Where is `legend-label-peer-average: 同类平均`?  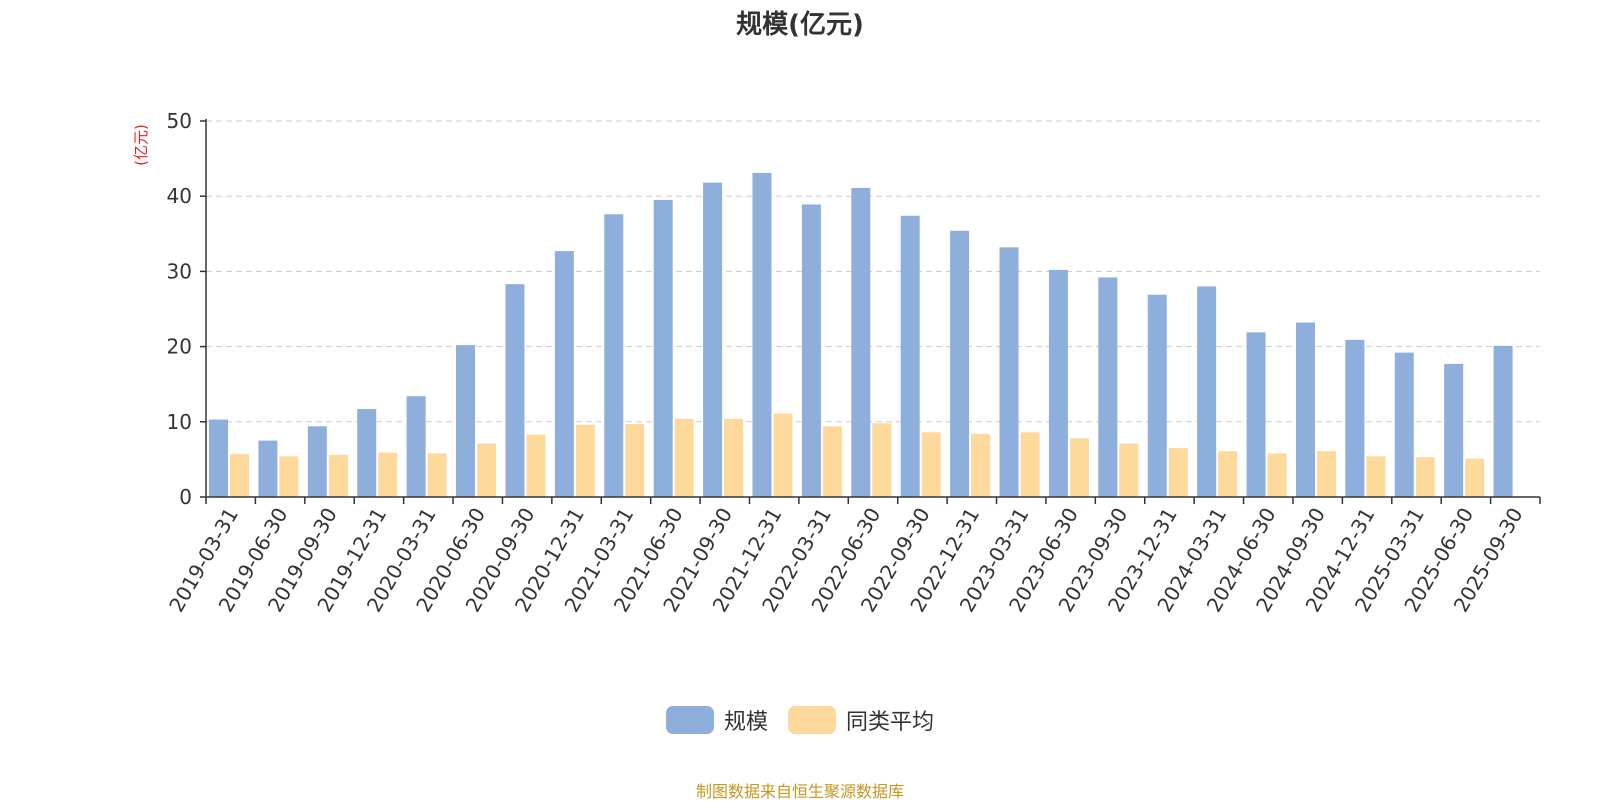
legend-label-peer-average: 同类平均 is located at coordinates (890, 722).